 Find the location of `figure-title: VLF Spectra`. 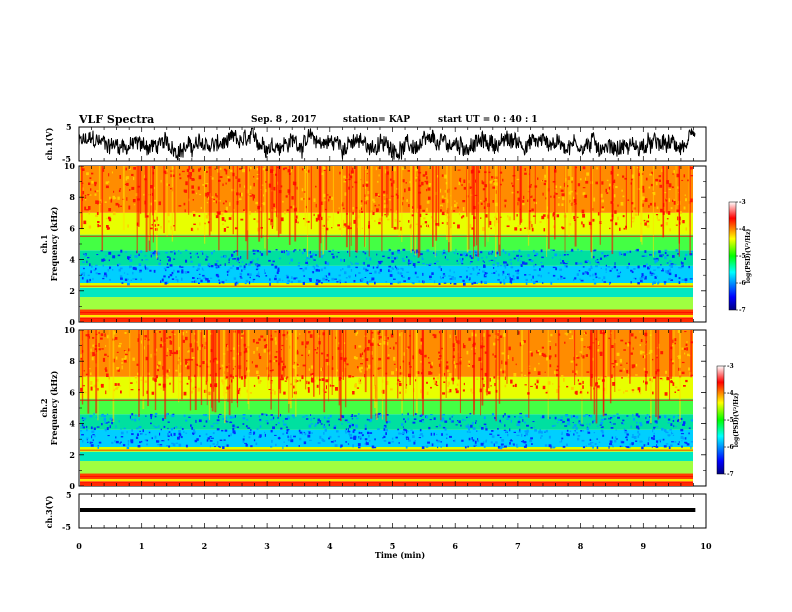

figure-title: VLF Spectra is located at coordinates (116, 119).